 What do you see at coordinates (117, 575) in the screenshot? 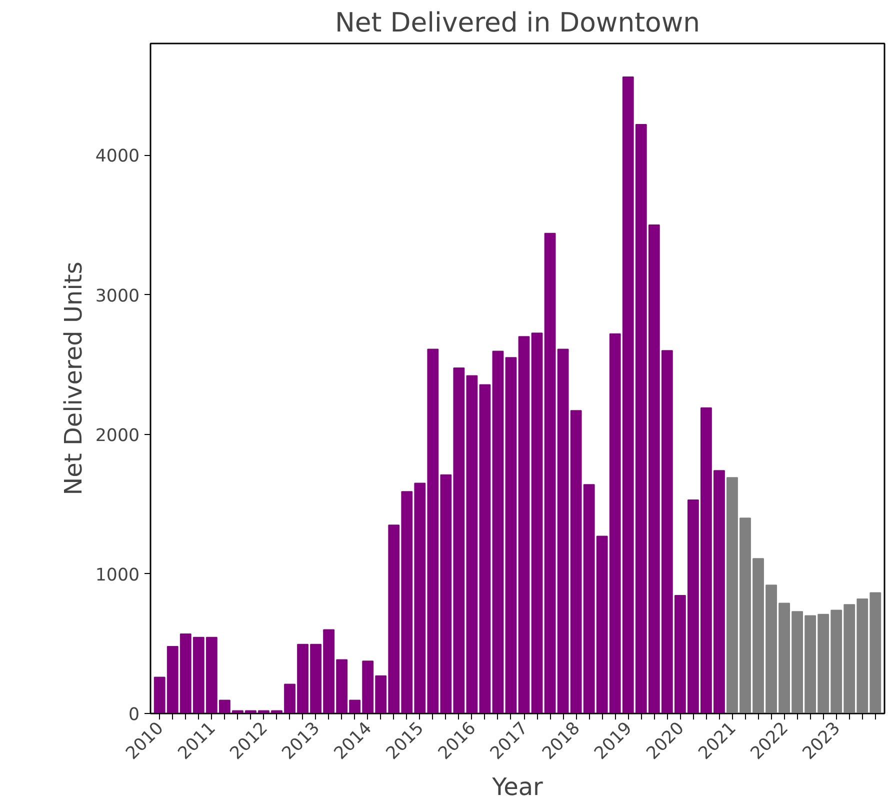
I see `y-tick-label: 1000` at bounding box center [117, 575].